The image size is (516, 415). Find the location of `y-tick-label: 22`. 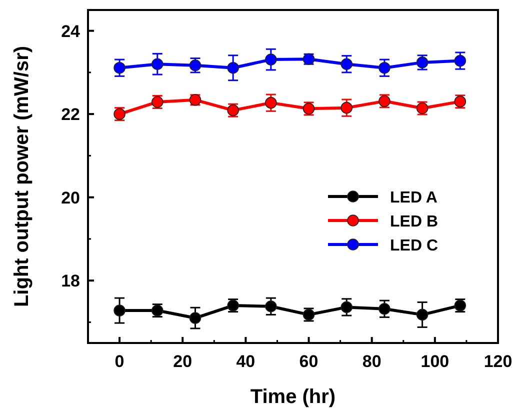

y-tick-label: 22 is located at coordinates (70, 114).